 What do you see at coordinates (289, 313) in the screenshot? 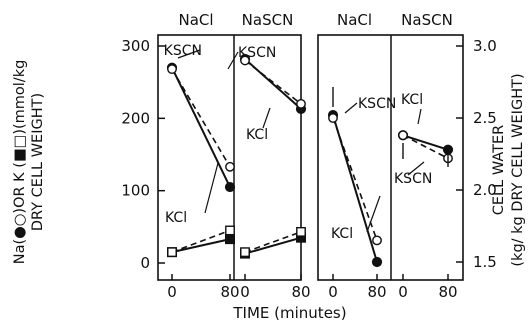
I see `x-axis-label: TIME (minutes)` at bounding box center [289, 313].